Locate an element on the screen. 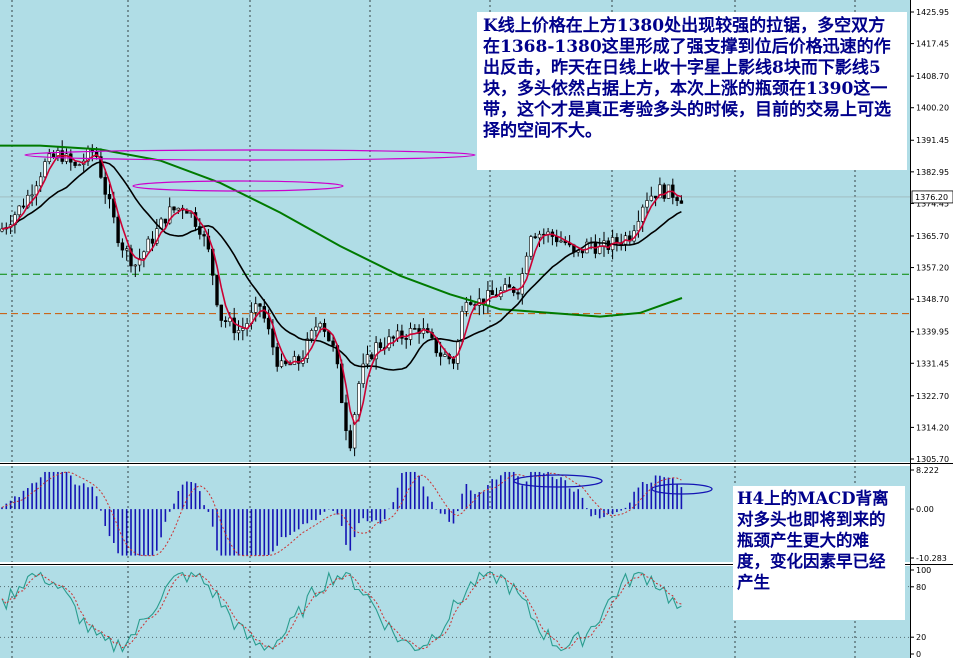 Image resolution: width=953 pixels, height=658 pixels. stoch-main-line is located at coordinates (341, 612).